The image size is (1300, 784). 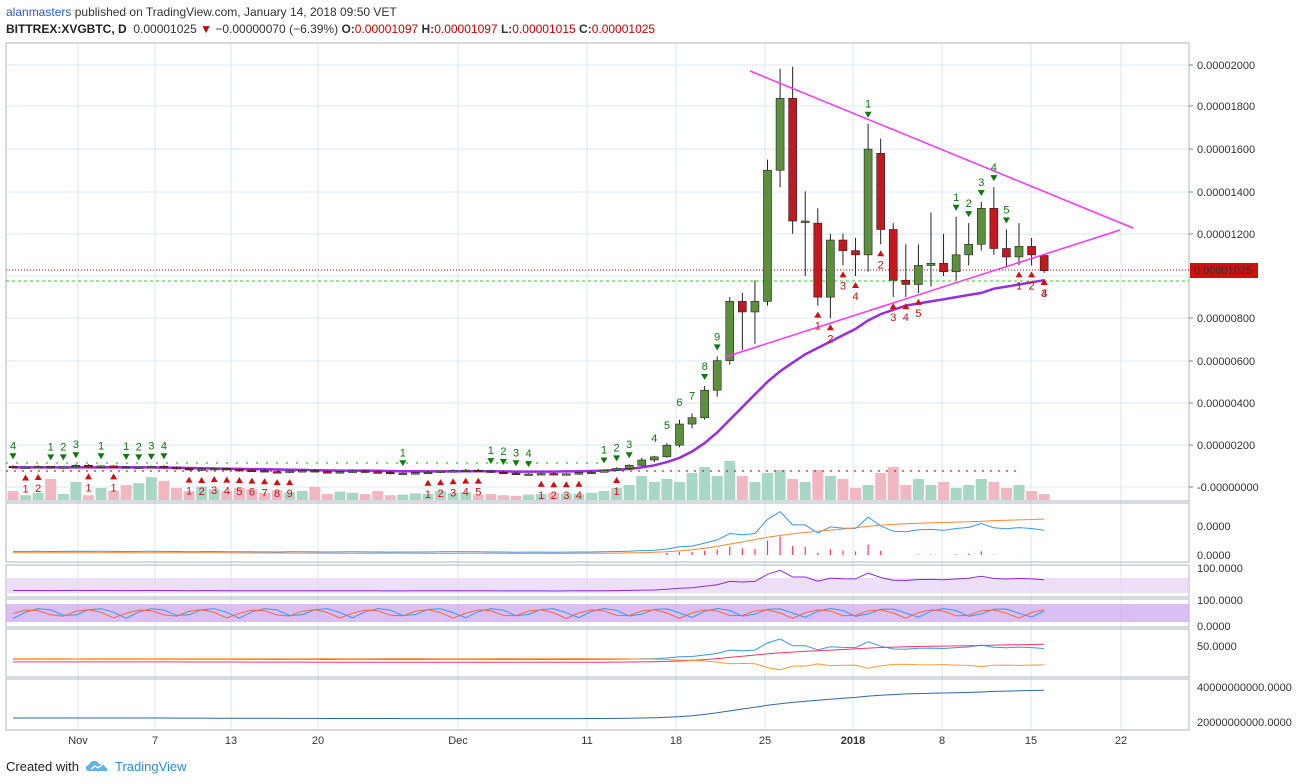 What do you see at coordinates (78, 741) in the screenshot?
I see `x-tick-label: Nov` at bounding box center [78, 741].